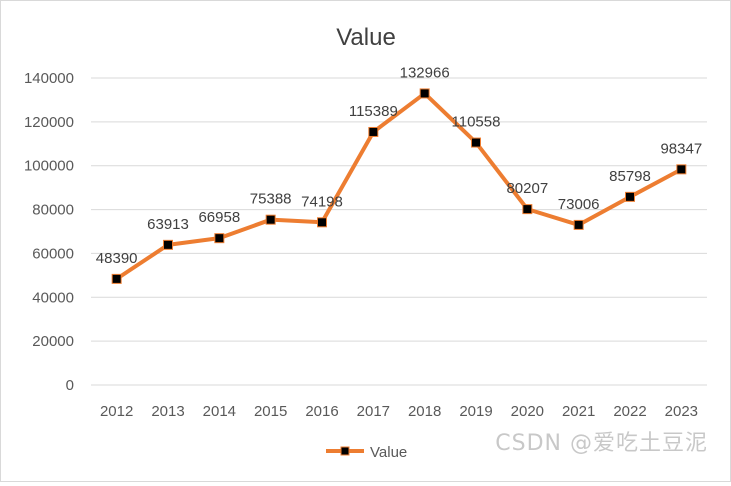 The width and height of the screenshot is (731, 486). I want to click on x-tick-label: 2018, so click(424, 411).